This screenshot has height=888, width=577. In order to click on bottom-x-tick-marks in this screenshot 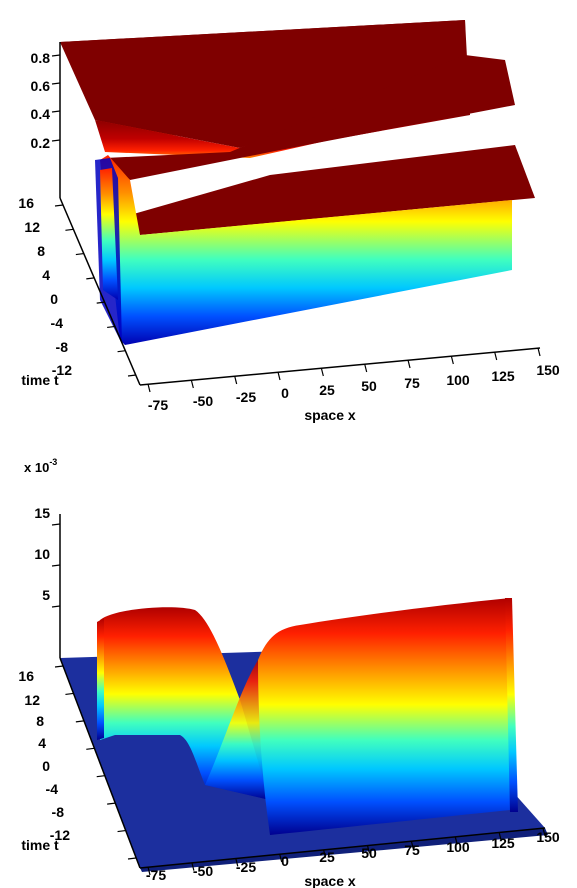, I will do `click(346, 851)`.